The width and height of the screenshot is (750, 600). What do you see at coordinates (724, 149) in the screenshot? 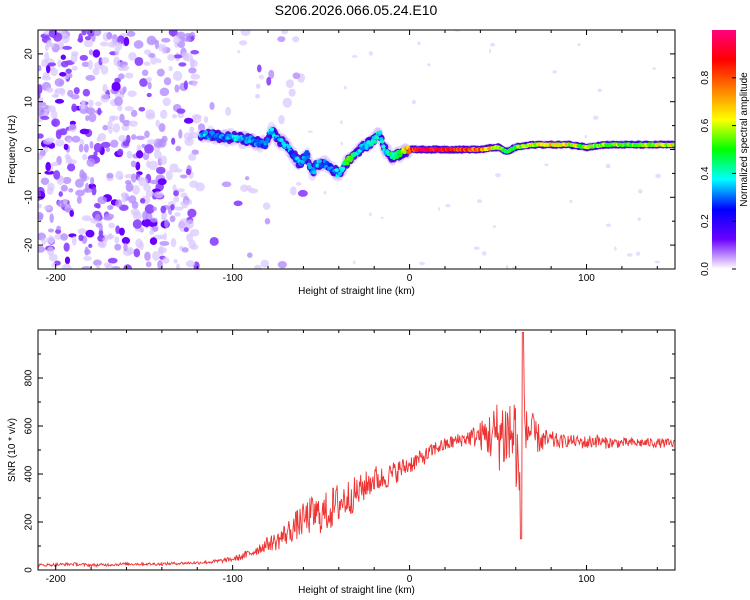
I see `colorbar-gradient` at bounding box center [724, 149].